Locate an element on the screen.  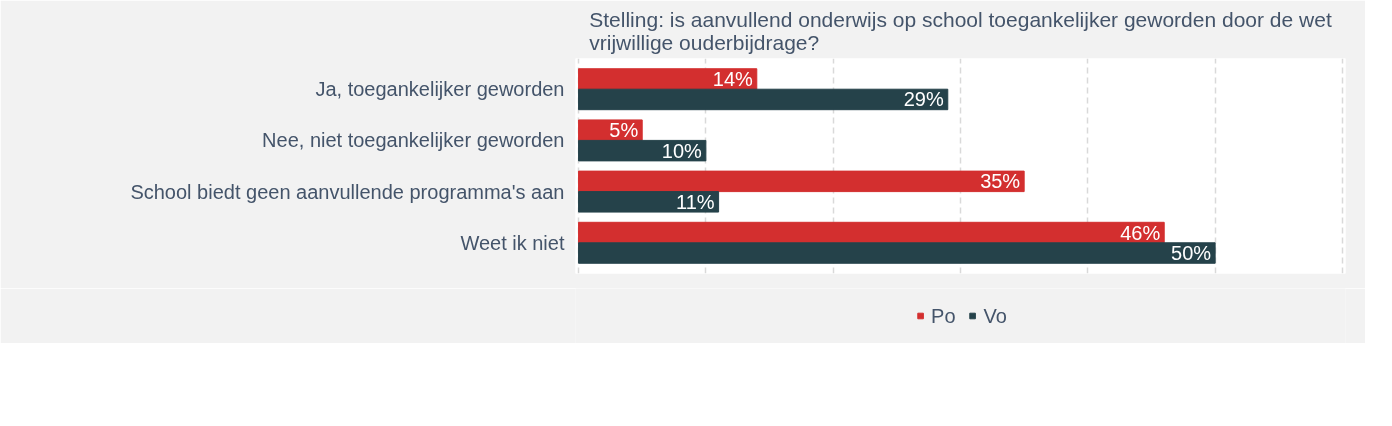
data-label: 14% is located at coordinates (733, 78).